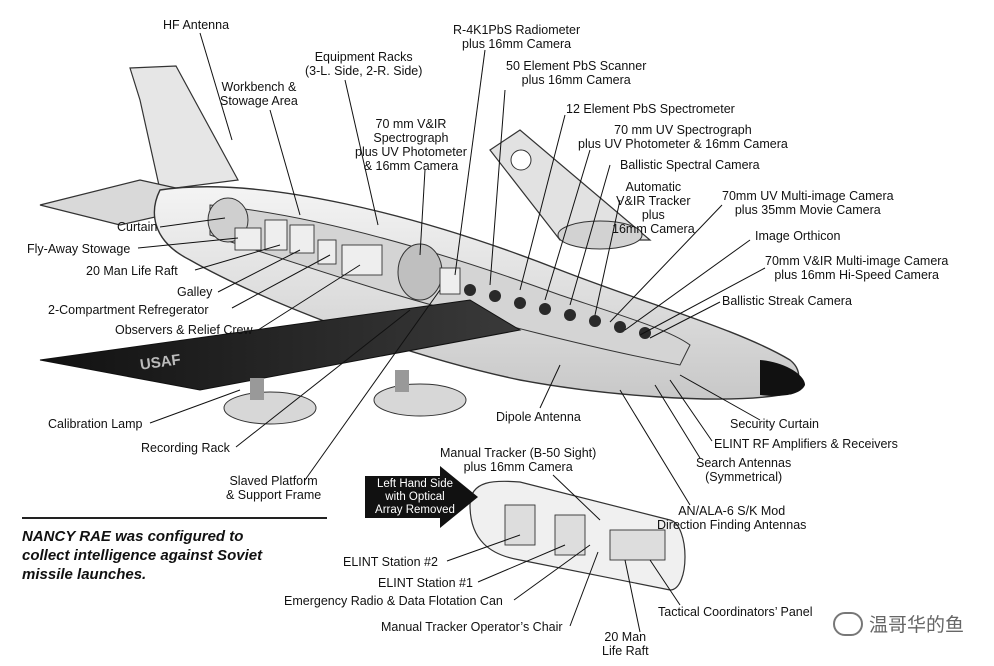  What do you see at coordinates (625, 644) in the screenshot?
I see `label-life-raft-lower: 20 Man Life Raft` at bounding box center [625, 644].